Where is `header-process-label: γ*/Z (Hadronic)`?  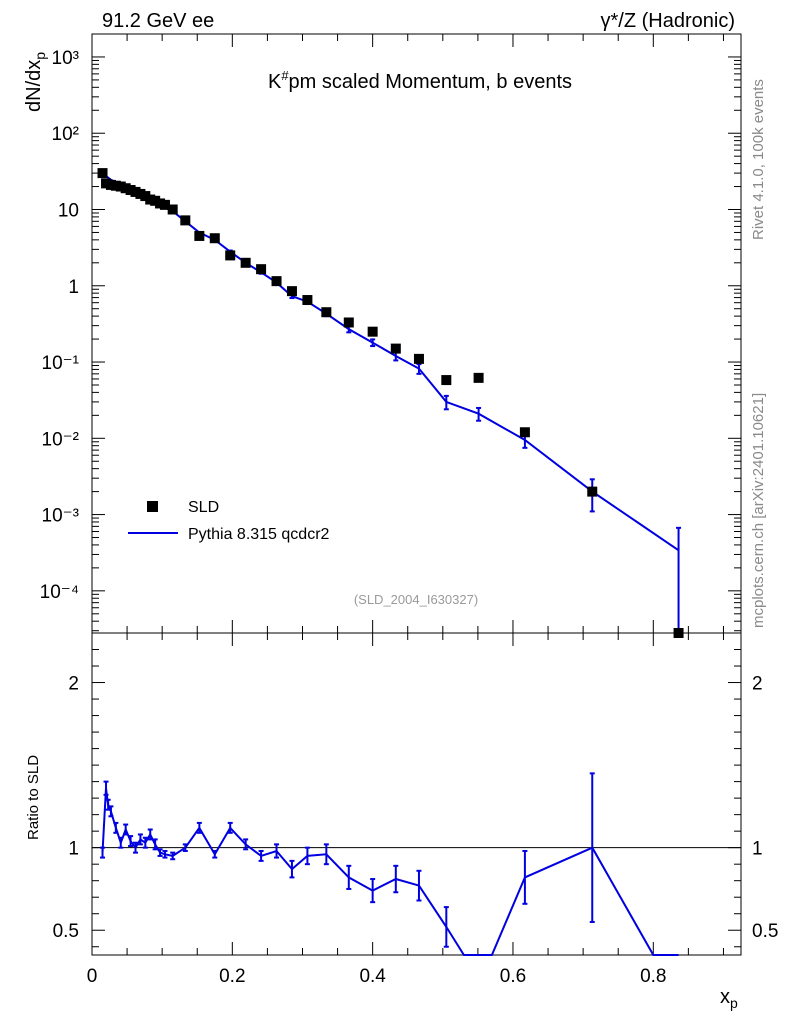
header-process-label: γ*/Z (Hadronic) is located at coordinates (668, 21).